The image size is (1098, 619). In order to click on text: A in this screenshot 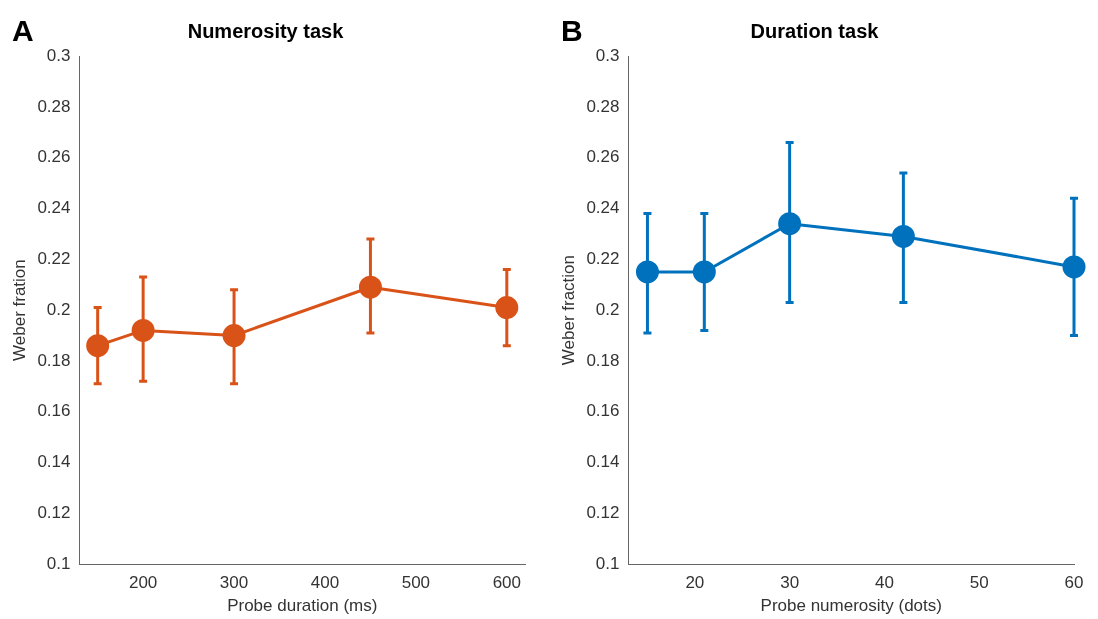, I will do `click(23, 31)`.